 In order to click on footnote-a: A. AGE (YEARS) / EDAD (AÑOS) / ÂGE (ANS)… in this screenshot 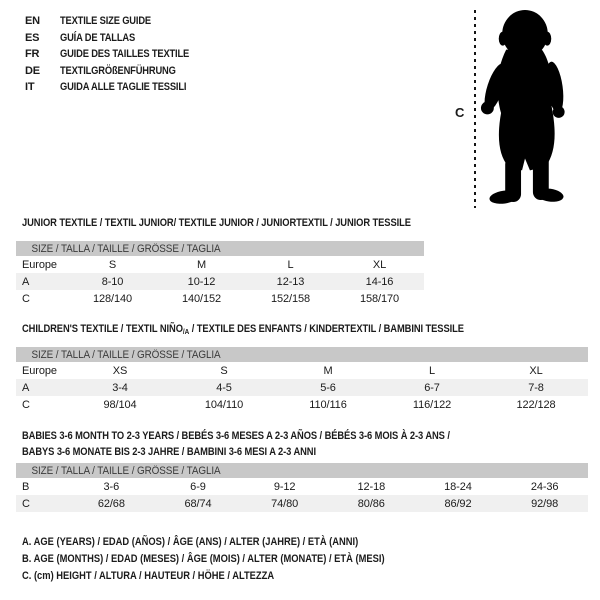, I will do `click(235, 542)`.